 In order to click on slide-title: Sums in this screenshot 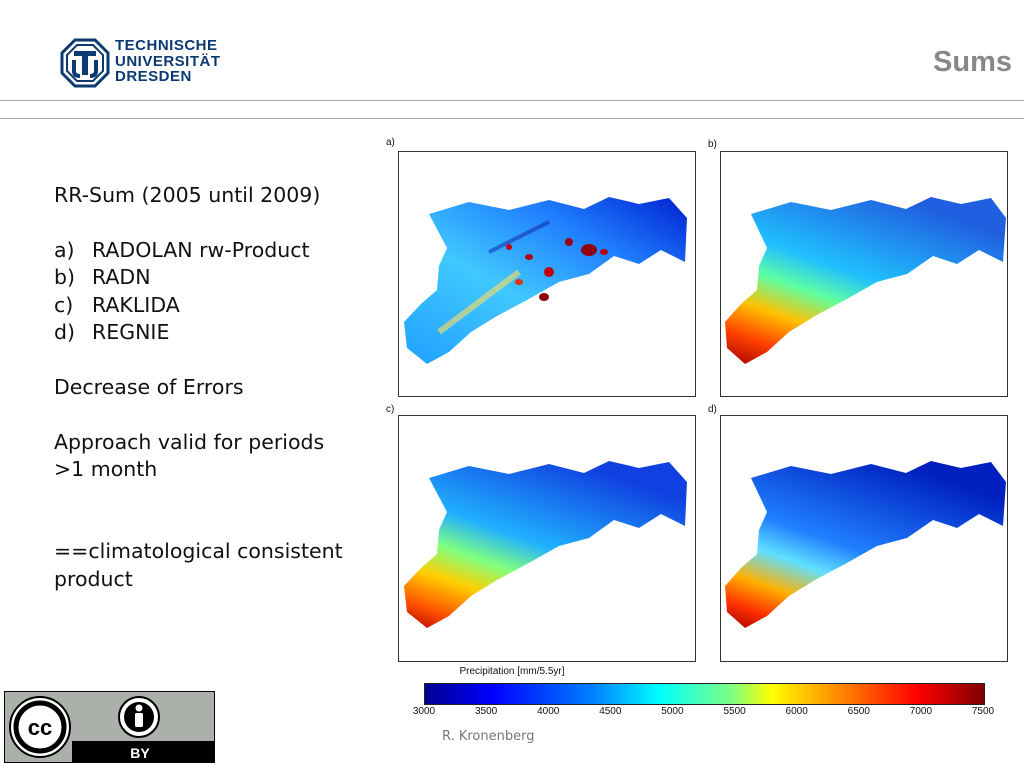, I will do `click(972, 62)`.